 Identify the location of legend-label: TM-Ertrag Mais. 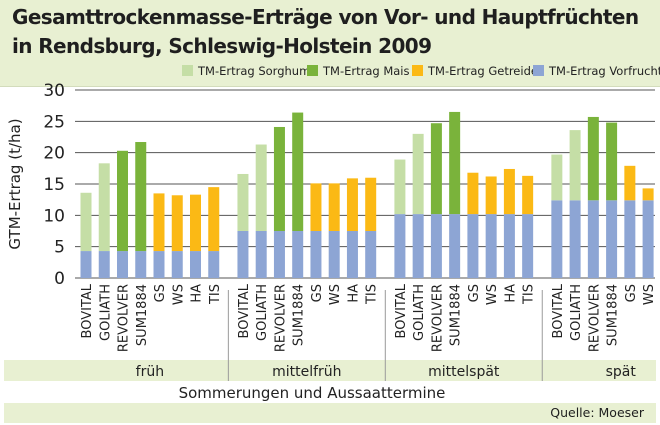
(366, 71).